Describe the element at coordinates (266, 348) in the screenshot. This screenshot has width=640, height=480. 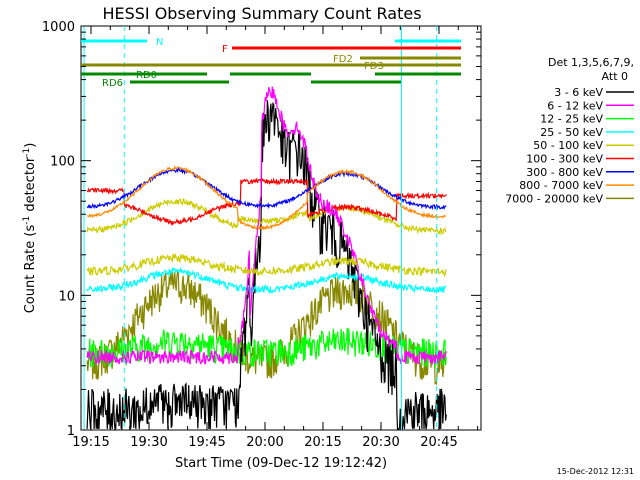
I see `series-line-12-25keV` at that location.